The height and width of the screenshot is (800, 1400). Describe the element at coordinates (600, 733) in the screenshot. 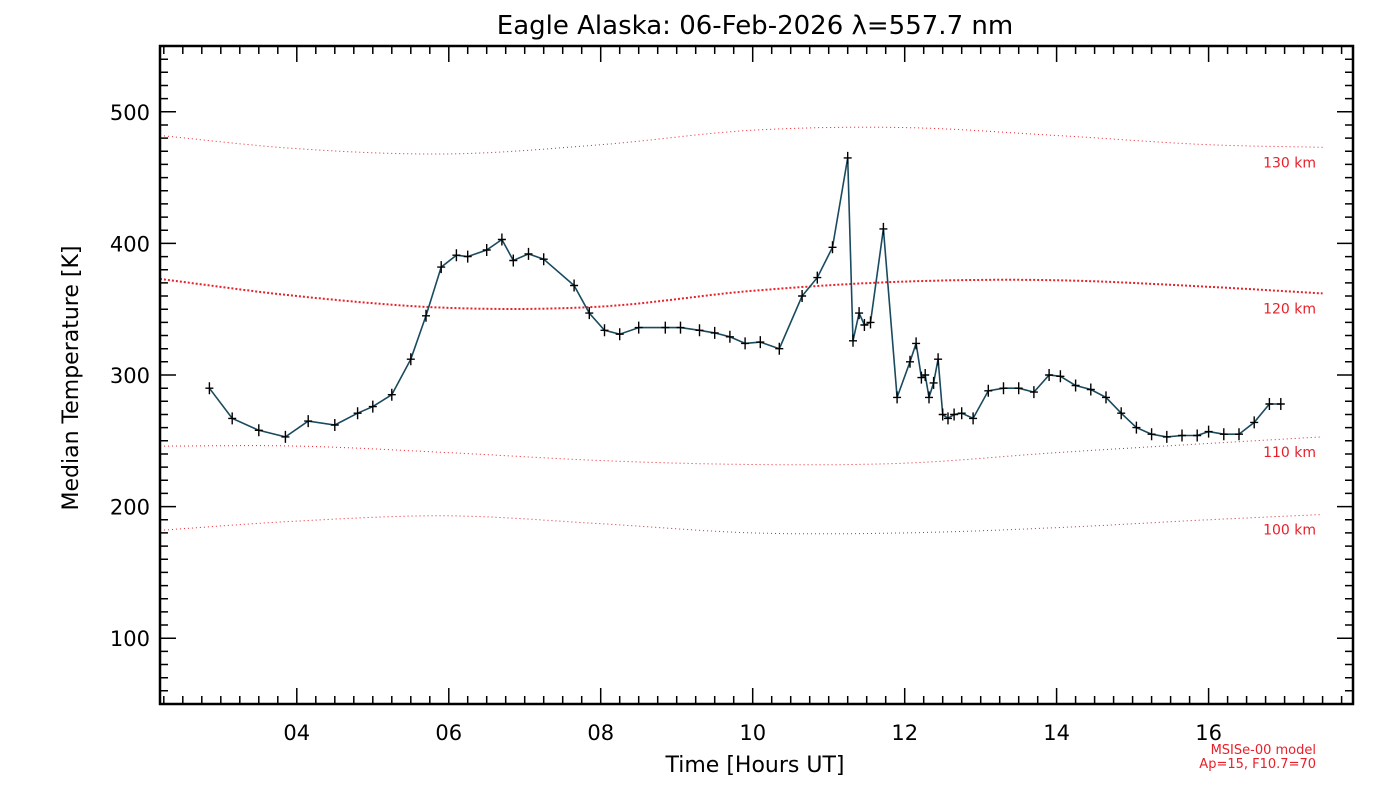

I see `x-tick-label: 08` at that location.